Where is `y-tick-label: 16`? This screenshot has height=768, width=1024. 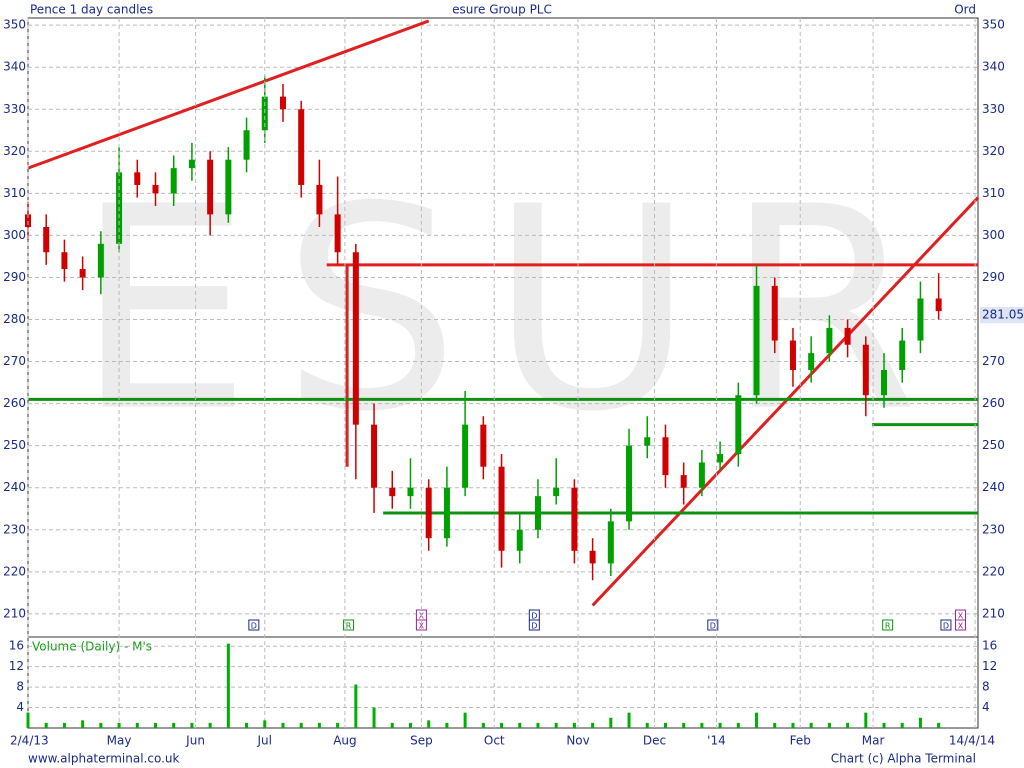 y-tick-label: 16 is located at coordinates (16, 646).